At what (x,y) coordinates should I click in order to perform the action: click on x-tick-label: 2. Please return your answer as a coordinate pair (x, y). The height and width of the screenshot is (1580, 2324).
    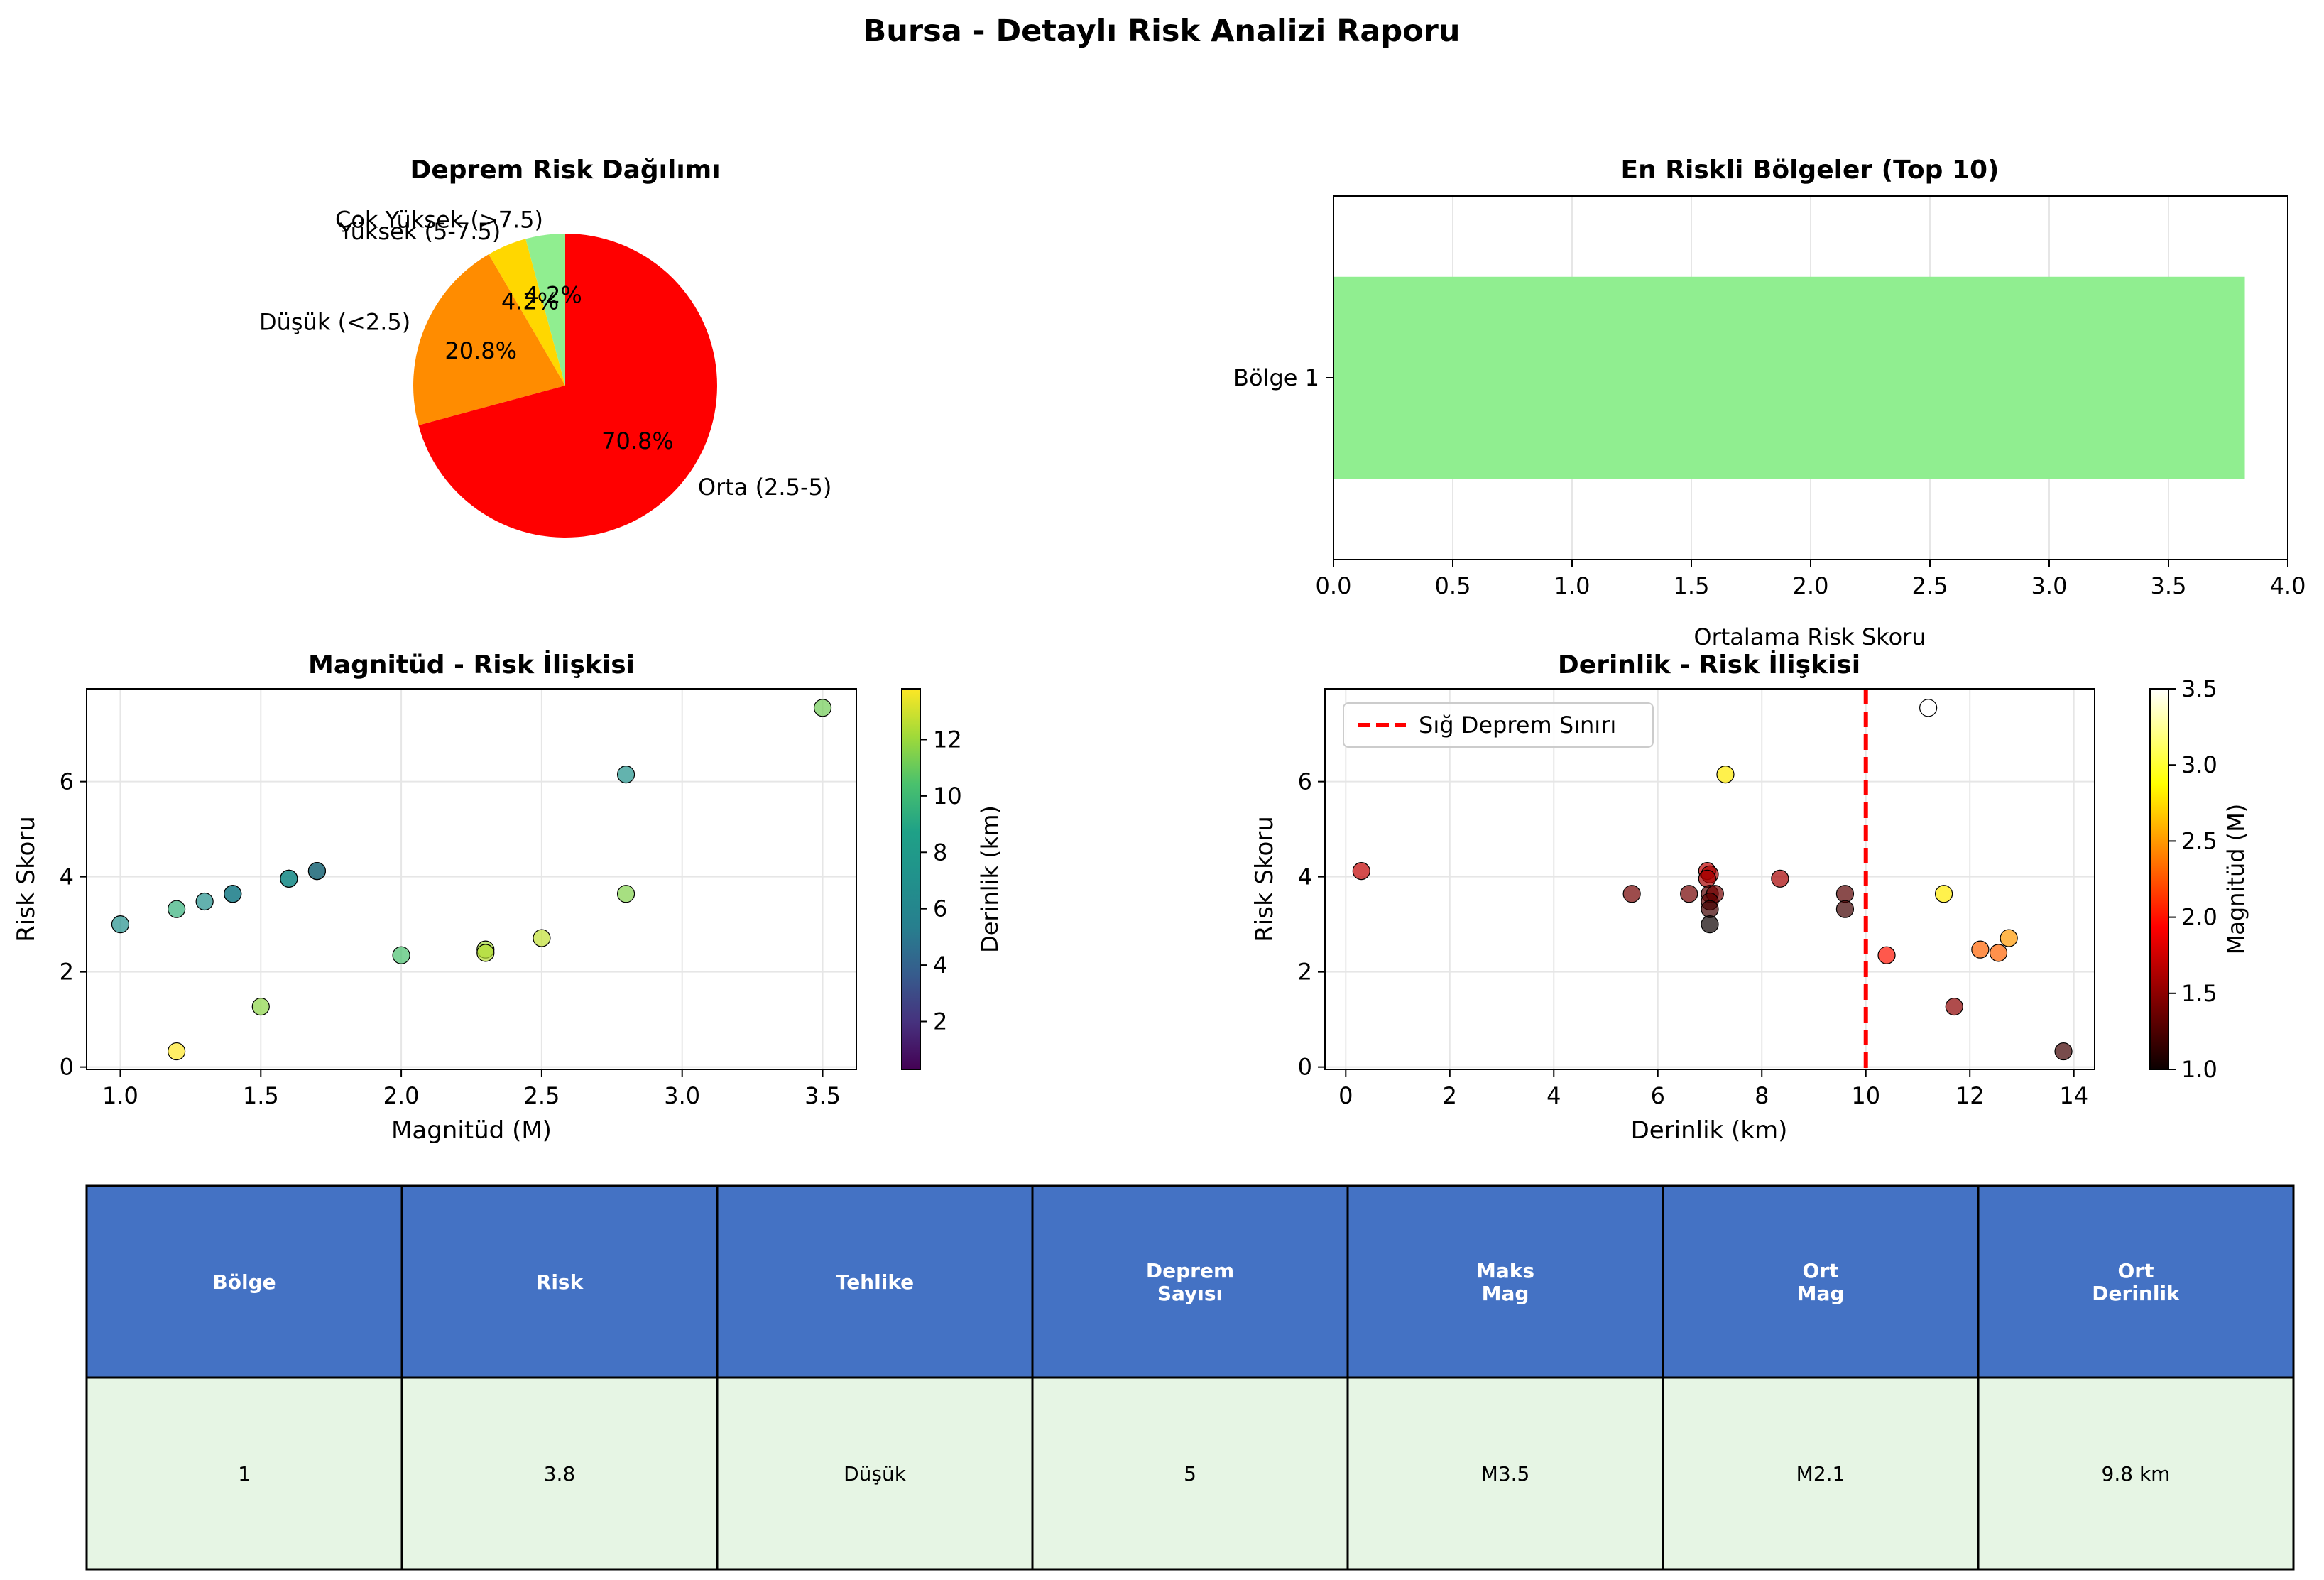
    Looking at the image, I should click on (1450, 1095).